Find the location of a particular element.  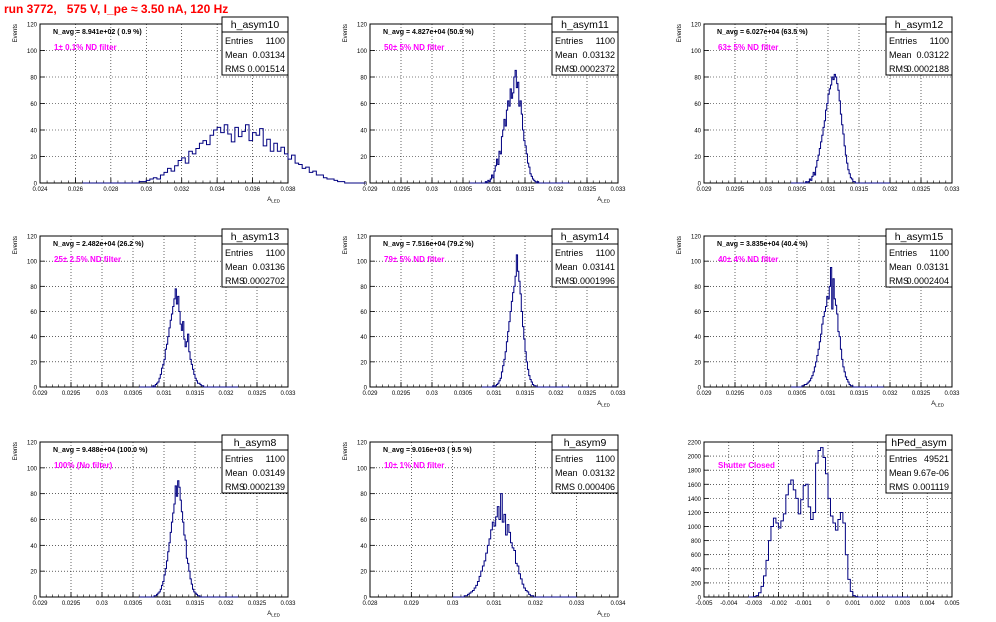

stats-histogram-name: h_asym12 is located at coordinates (919, 25).